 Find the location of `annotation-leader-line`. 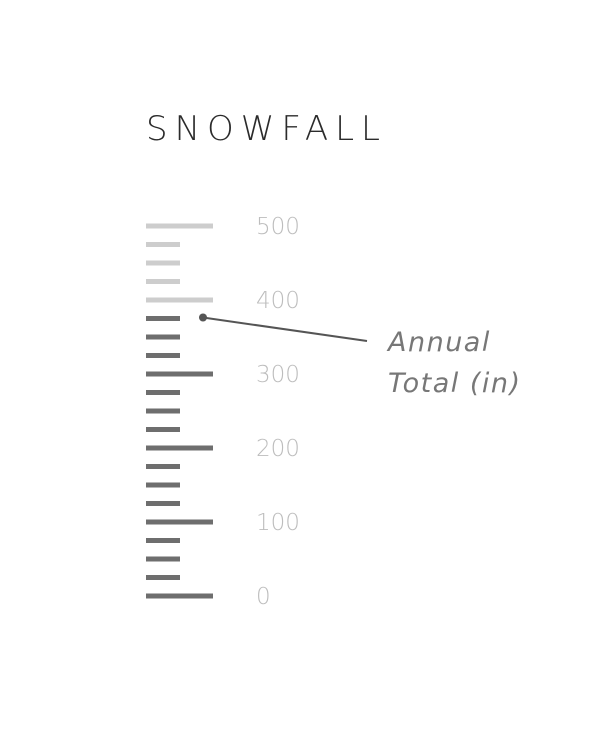

annotation-leader-line is located at coordinates (285, 329).